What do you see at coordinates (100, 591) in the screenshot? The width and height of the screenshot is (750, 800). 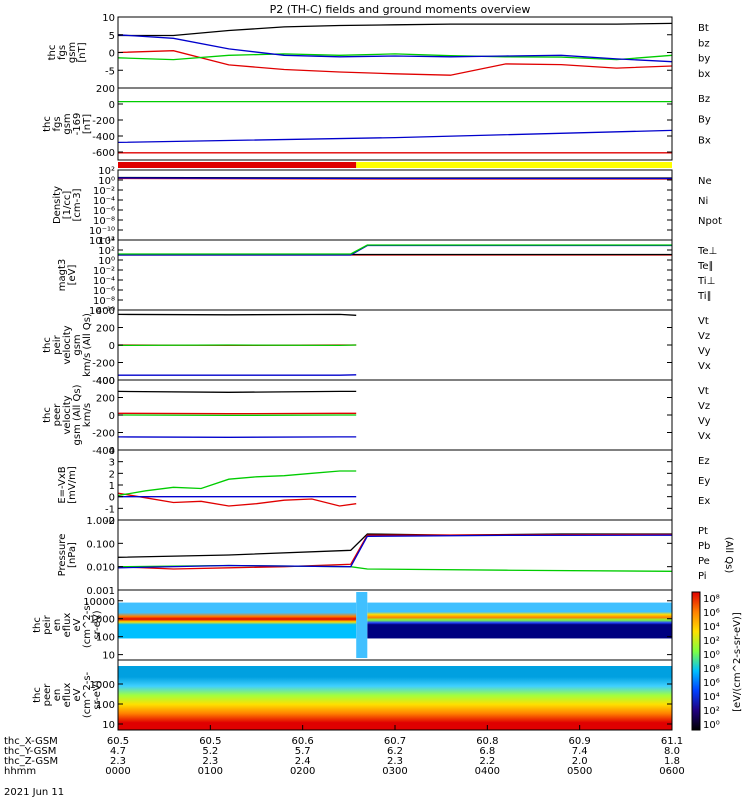 I see `ytick-label: 0.001` at bounding box center [100, 591].